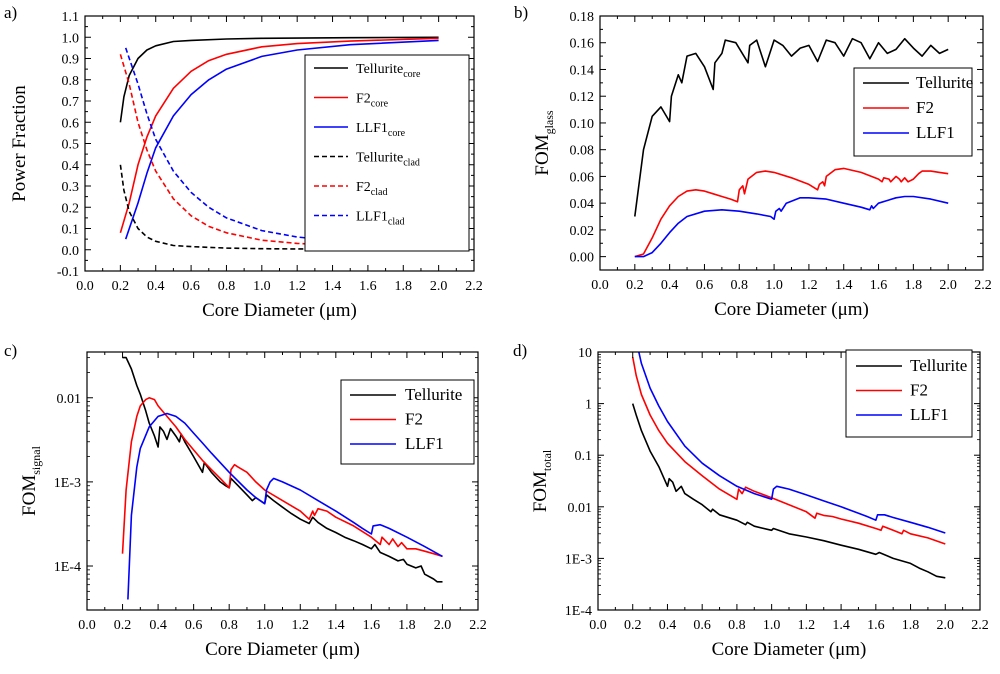 The width and height of the screenshot is (1000, 674). What do you see at coordinates (582, 17) in the screenshot?
I see `y-tick-label: 0.18` at bounding box center [582, 17].